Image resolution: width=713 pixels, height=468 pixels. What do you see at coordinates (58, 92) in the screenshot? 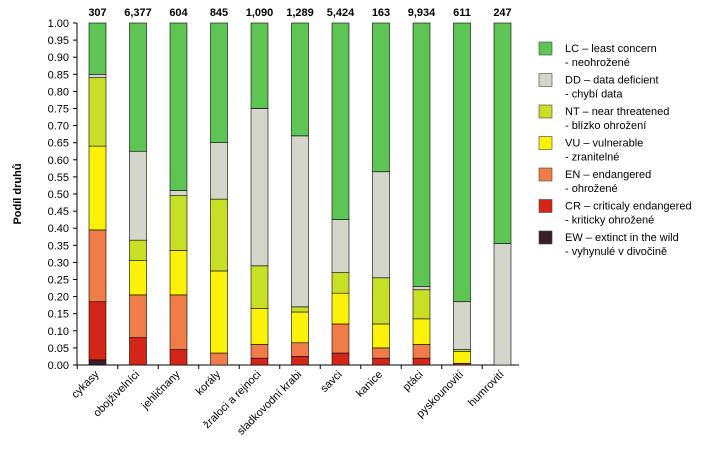
I see `y-tick-label: 0.80` at bounding box center [58, 92].